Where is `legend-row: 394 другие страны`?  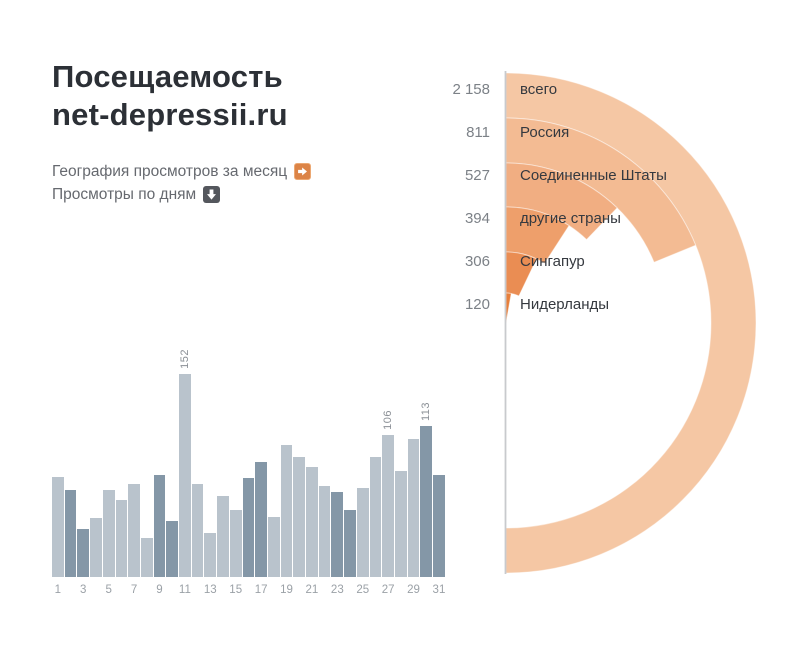 legend-row: 394 другие страны is located at coordinates (515, 219).